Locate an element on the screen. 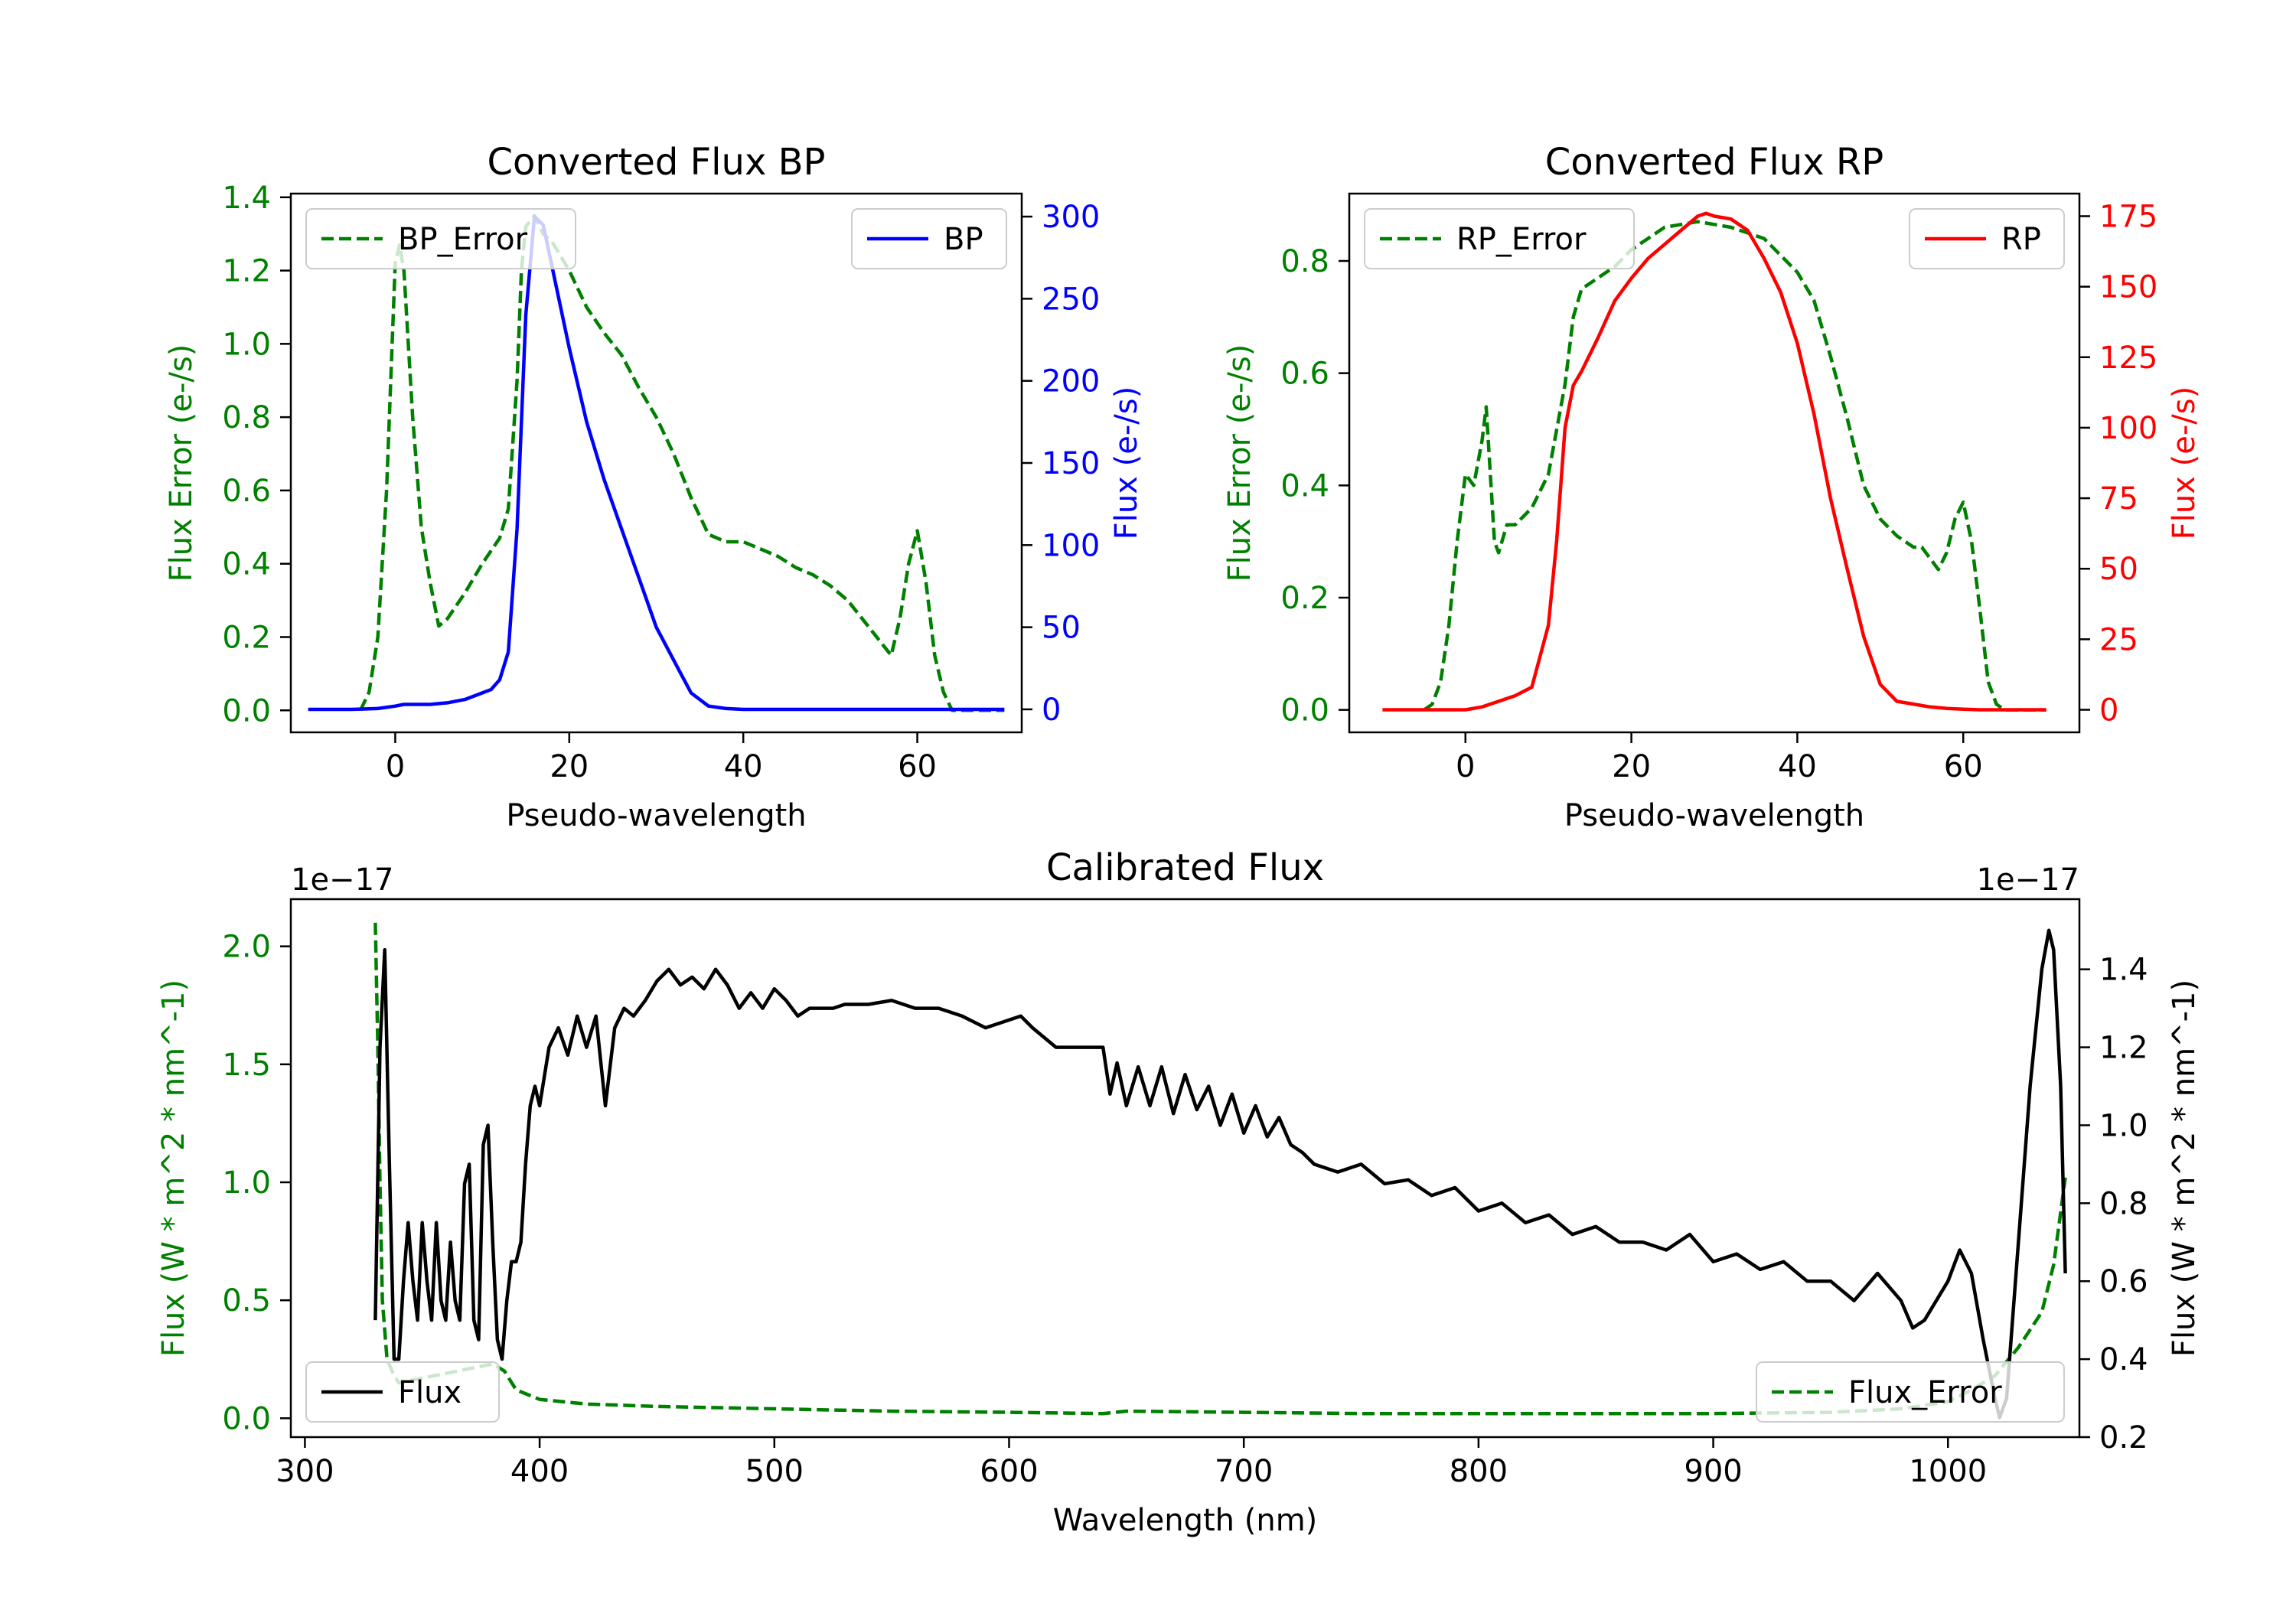 The height and width of the screenshot is (1607, 2296). y-right-tick-label: 300 is located at coordinates (1071, 217).